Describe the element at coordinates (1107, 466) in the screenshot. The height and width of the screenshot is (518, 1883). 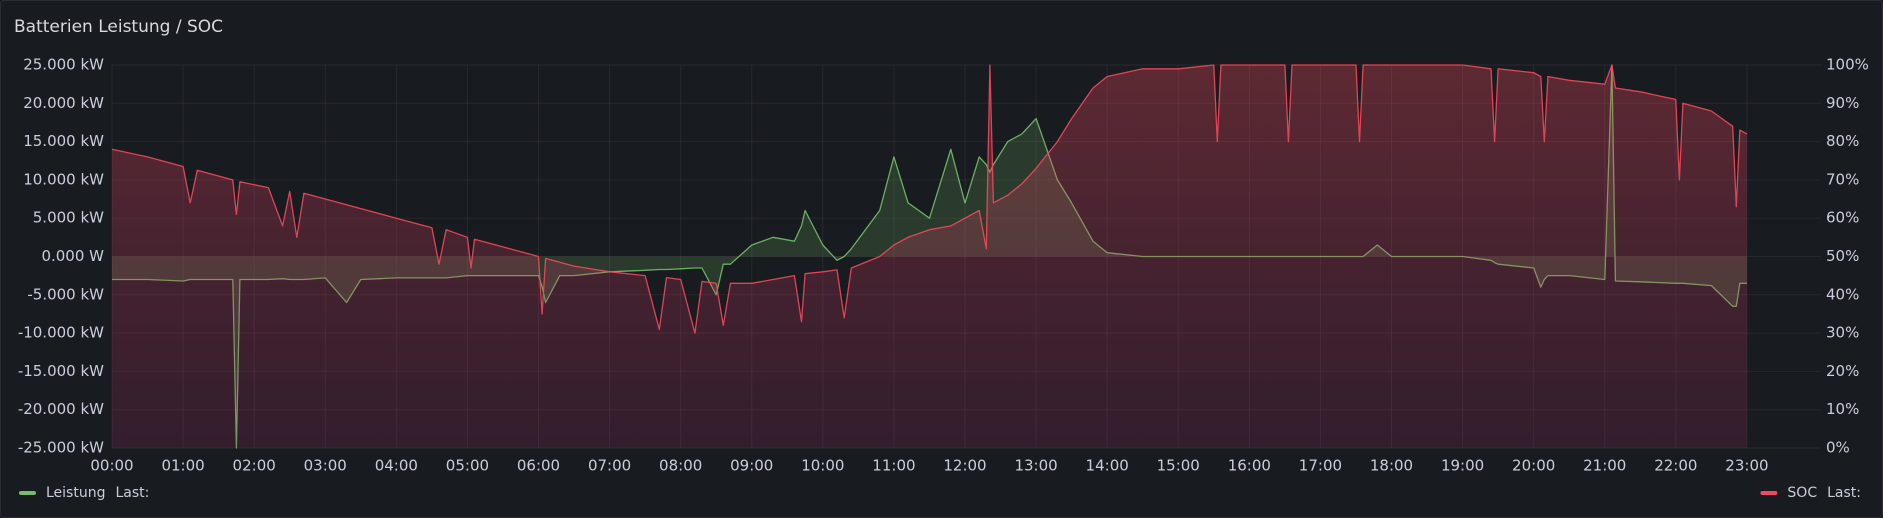
I see `x-tick-label: 14:00` at that location.